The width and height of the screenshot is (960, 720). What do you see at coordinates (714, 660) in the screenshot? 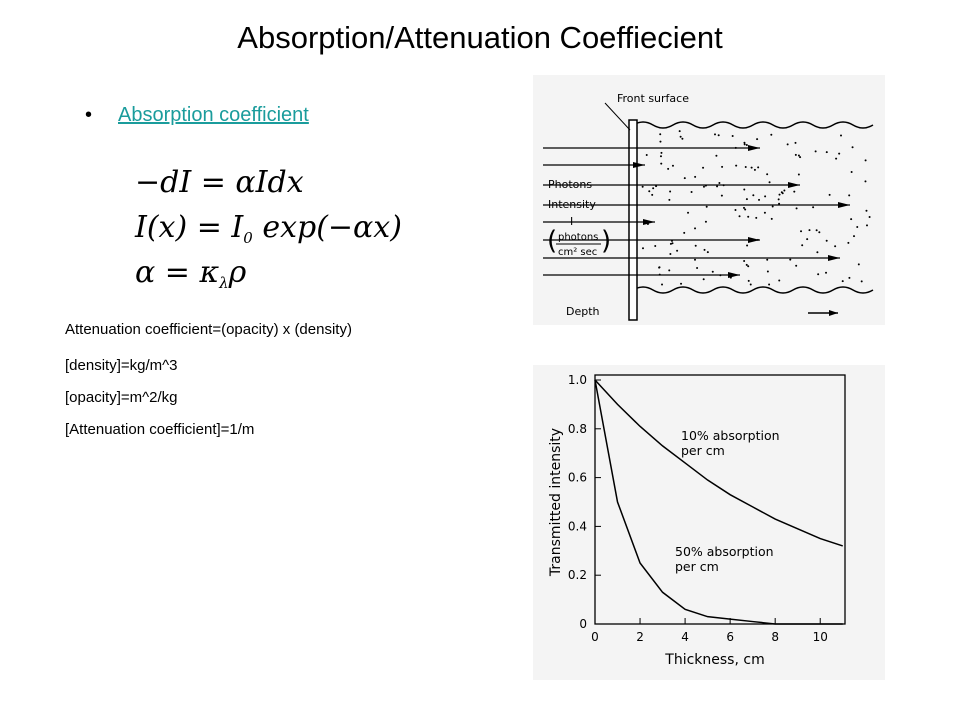
I see `x-axis-label: Thickness, cm` at bounding box center [714, 660].